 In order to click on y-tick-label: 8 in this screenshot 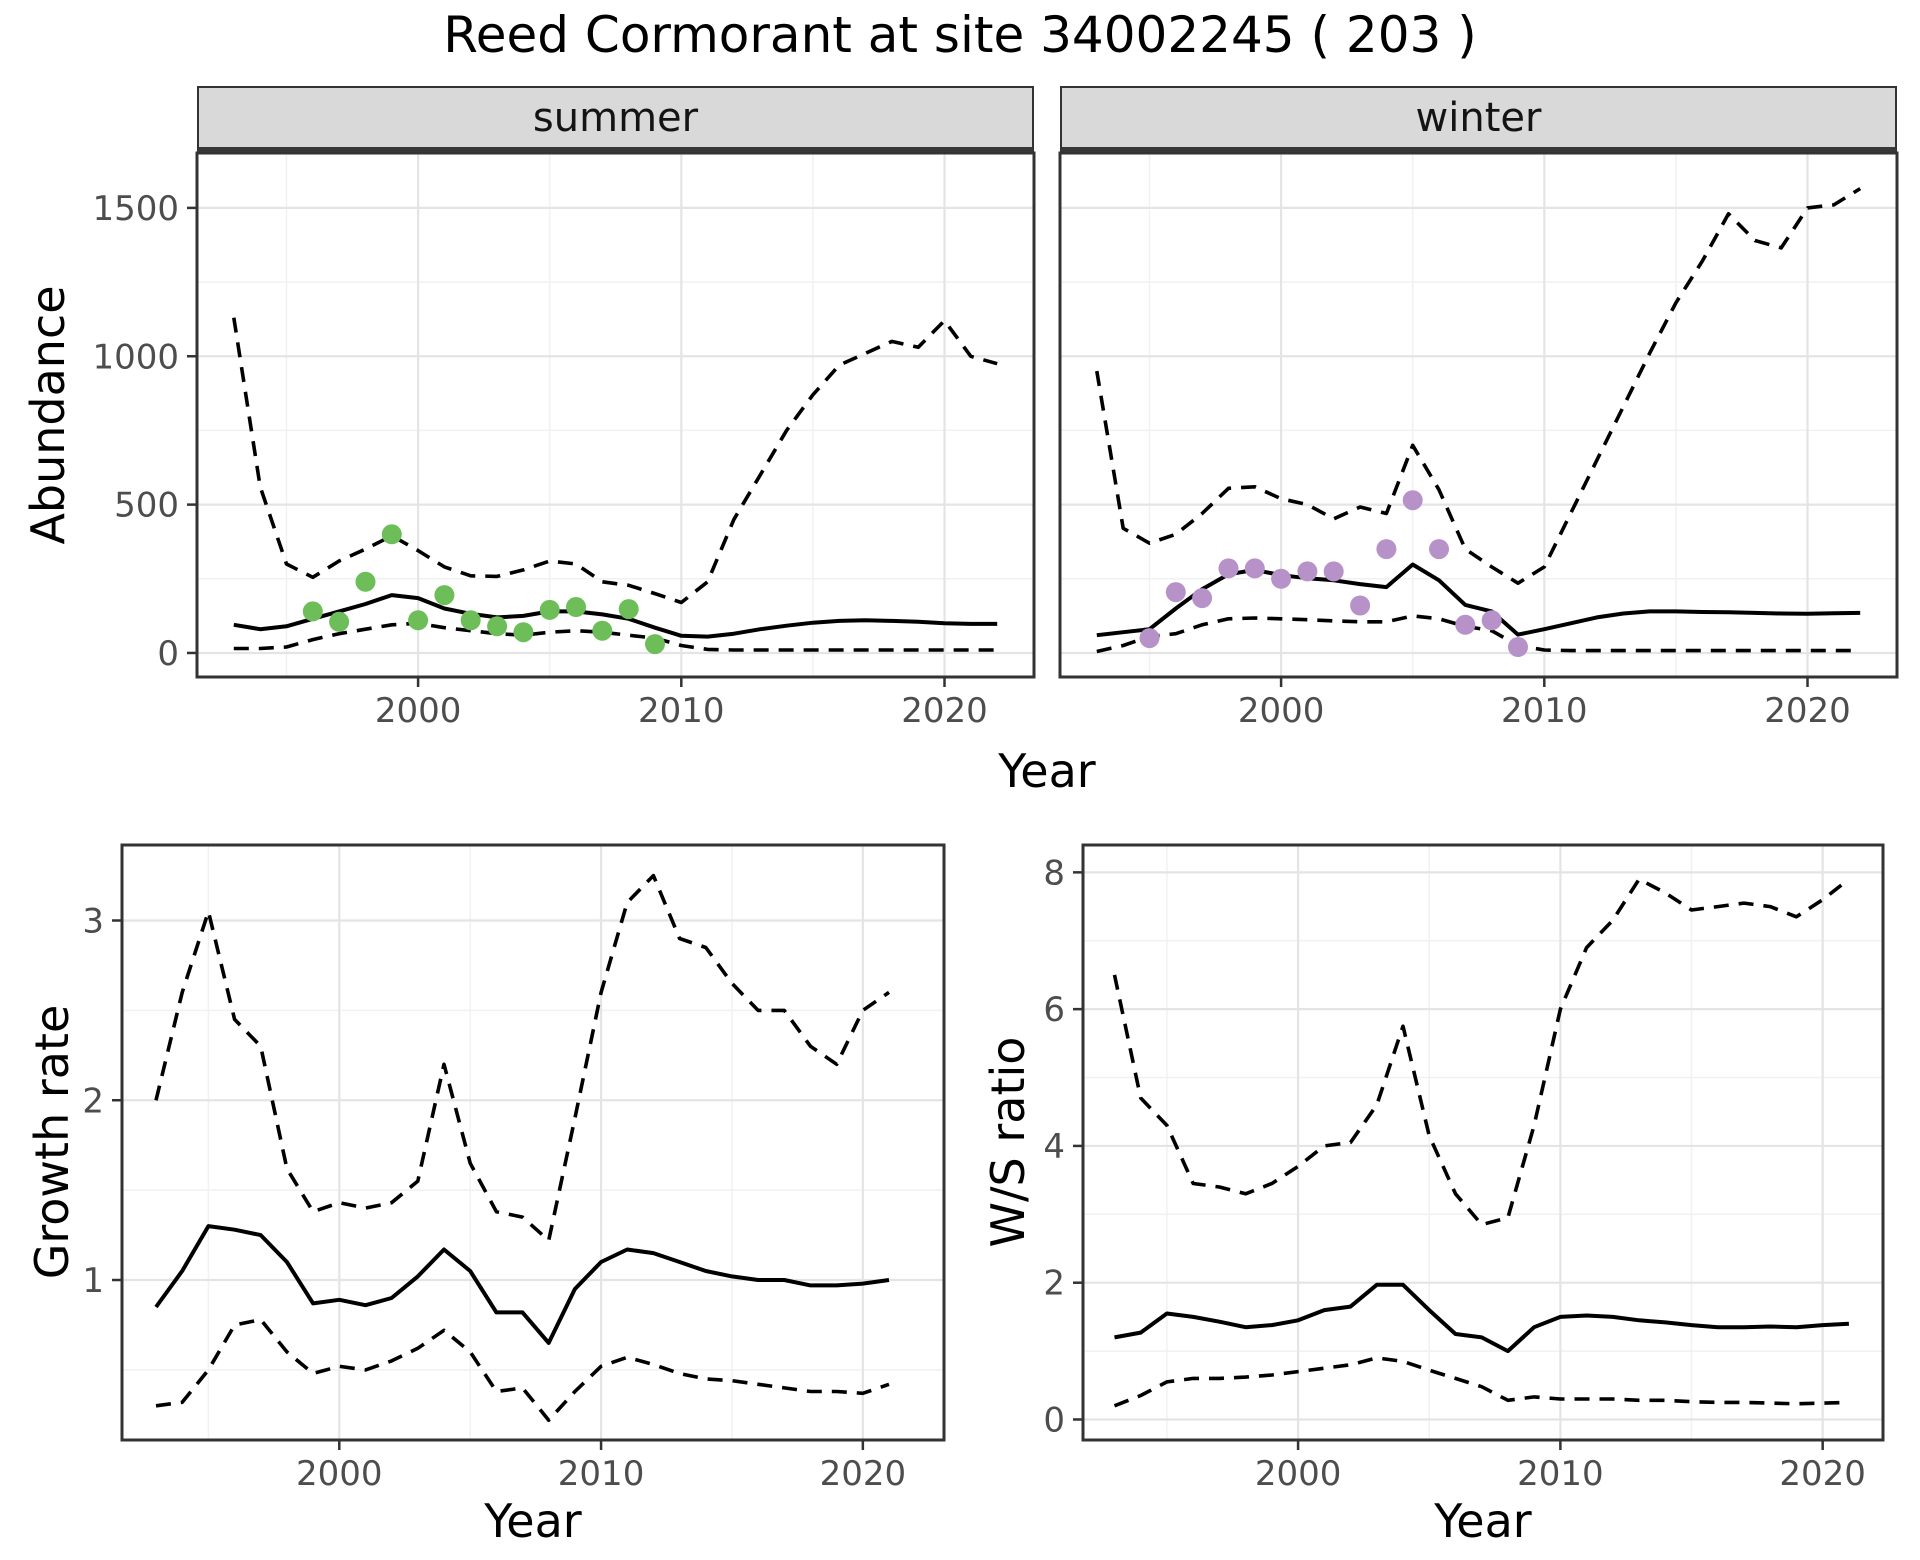, I will do `click(1054, 873)`.